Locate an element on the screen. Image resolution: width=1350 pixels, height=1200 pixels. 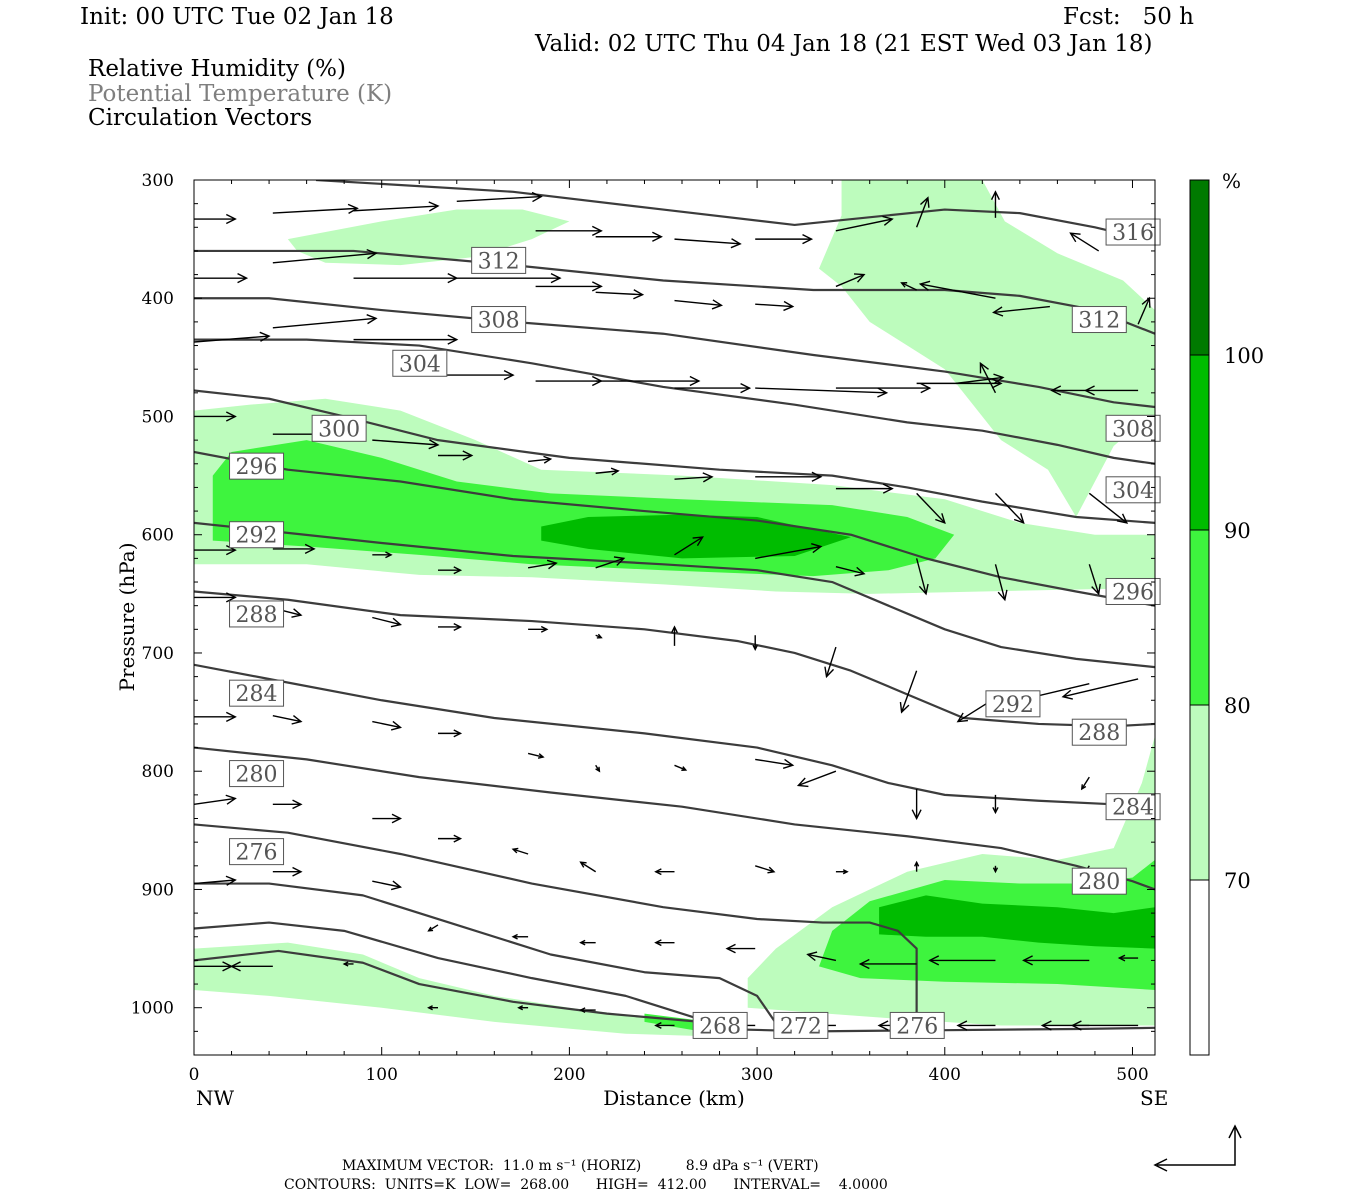
colorbar-frame is located at coordinates (1199, 617).